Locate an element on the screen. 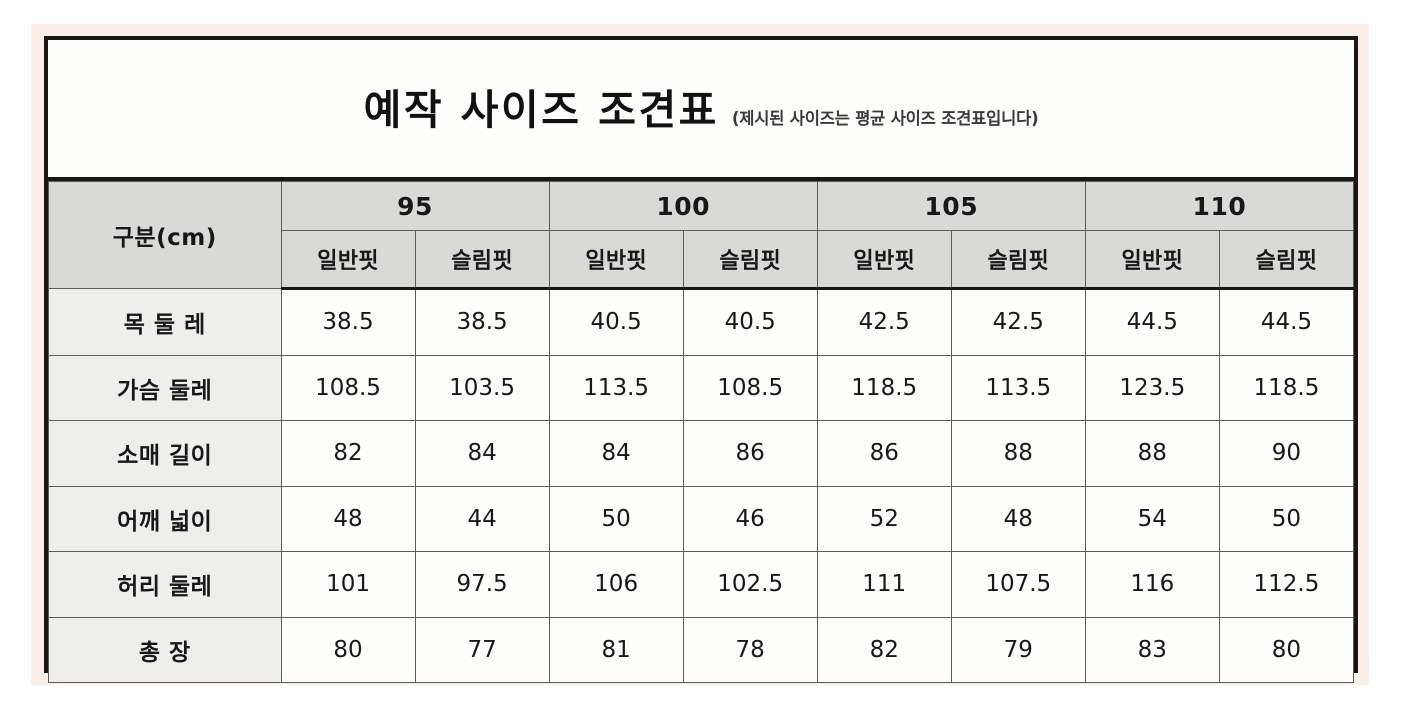  cell-waist-110-regular: 116 is located at coordinates (1152, 584).